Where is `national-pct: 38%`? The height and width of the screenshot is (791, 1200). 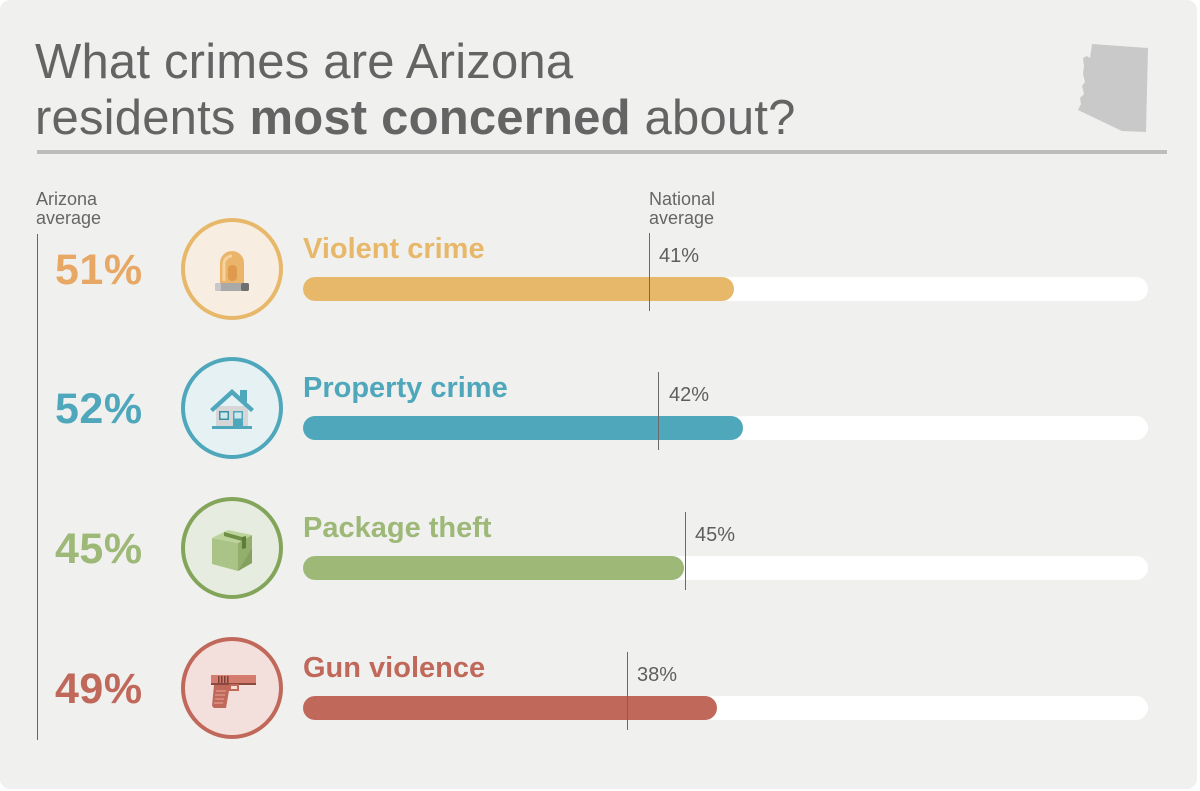 national-pct: 38% is located at coordinates (657, 675).